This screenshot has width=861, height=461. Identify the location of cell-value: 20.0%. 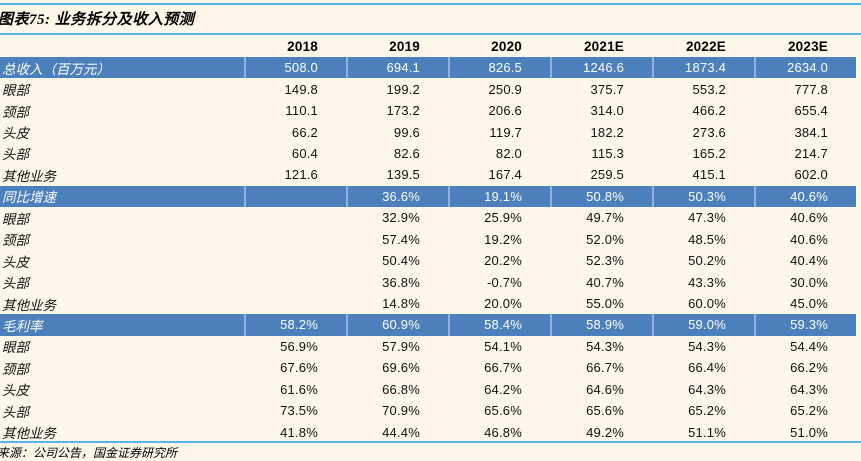
(503, 304).